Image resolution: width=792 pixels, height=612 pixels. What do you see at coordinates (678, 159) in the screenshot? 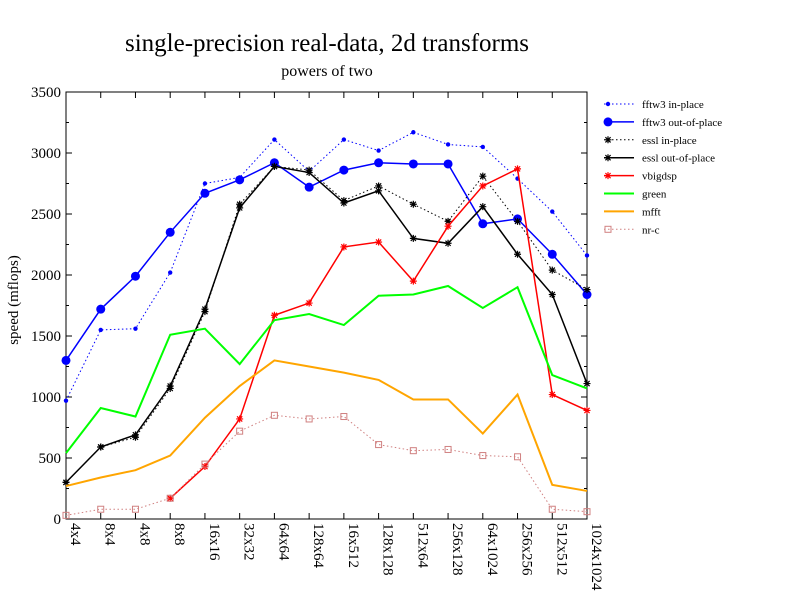
I see `legend-essl-out-of-place-label: essl out-of-place` at bounding box center [678, 159].